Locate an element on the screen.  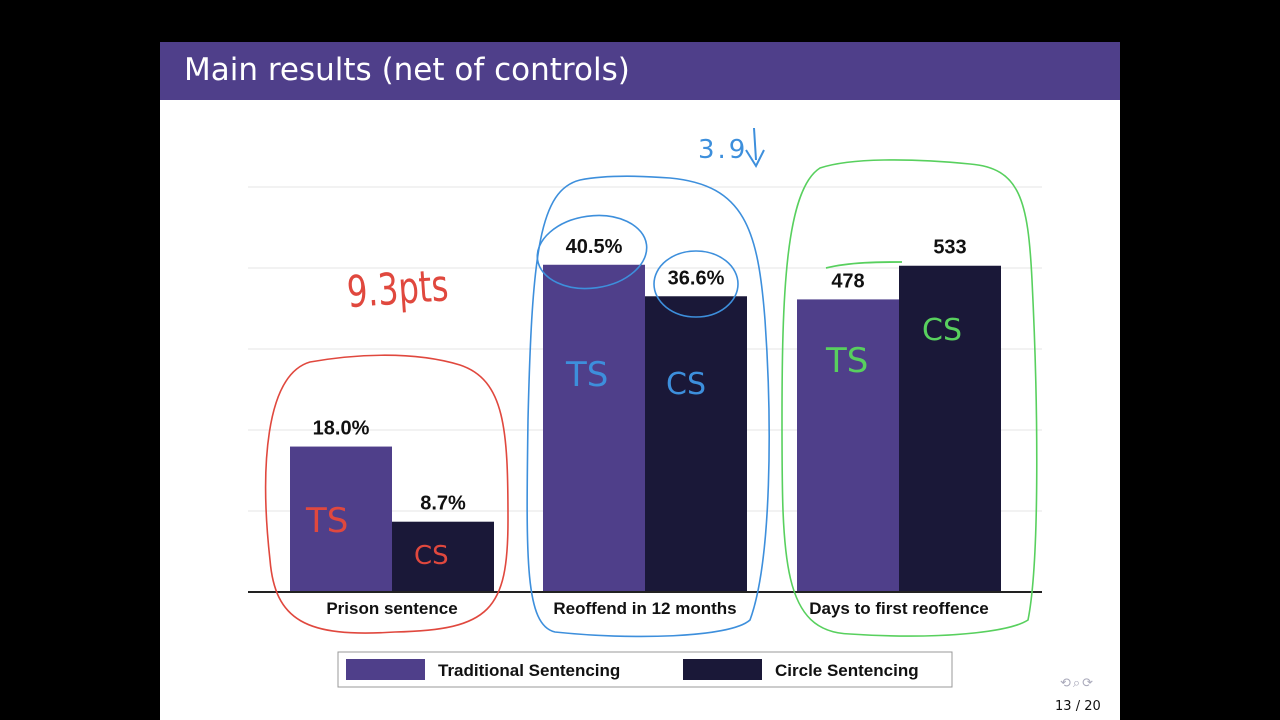
data-label: 18.0% is located at coordinates (341, 429).